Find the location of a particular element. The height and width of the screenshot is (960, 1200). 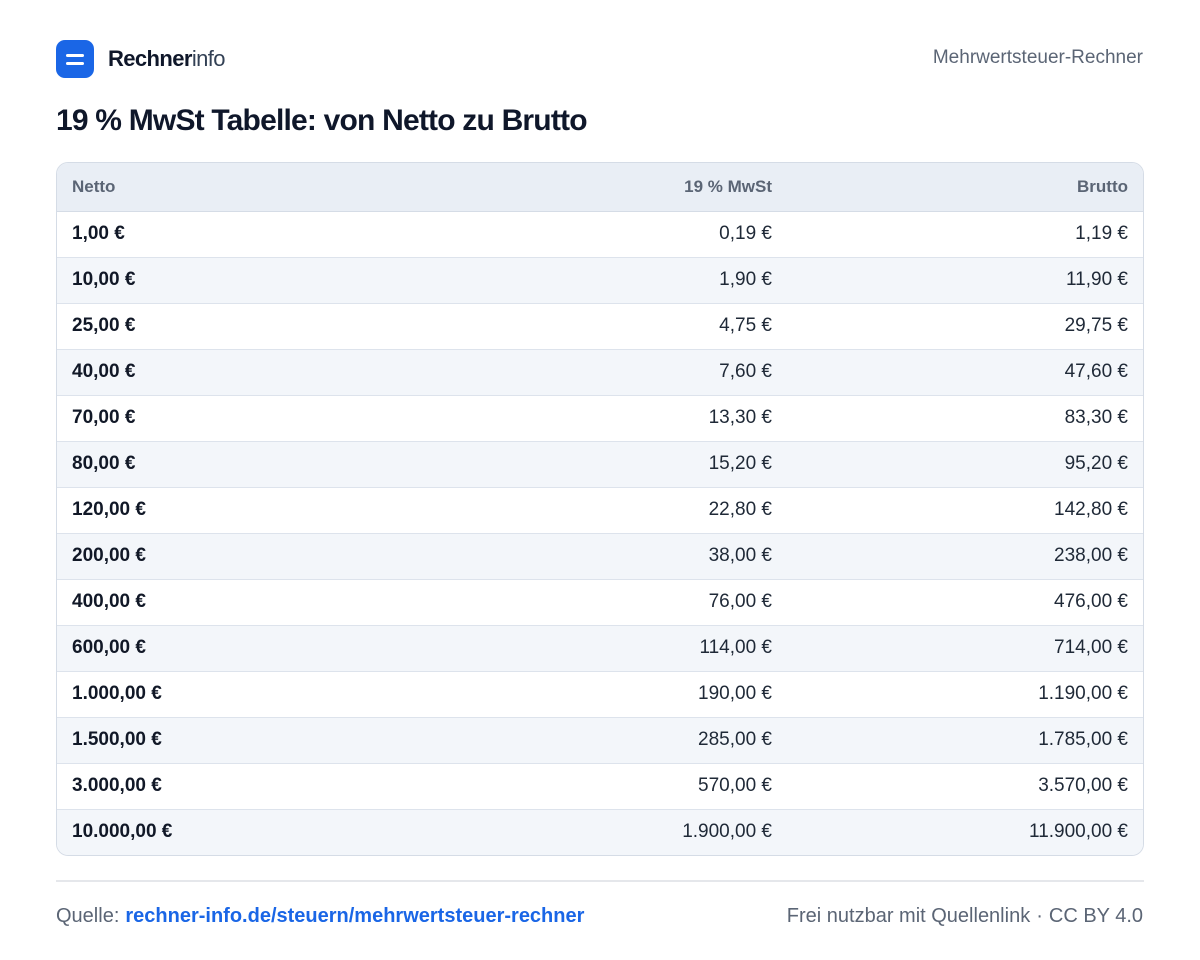

cell-brutto: 238,00 € is located at coordinates (965, 555).